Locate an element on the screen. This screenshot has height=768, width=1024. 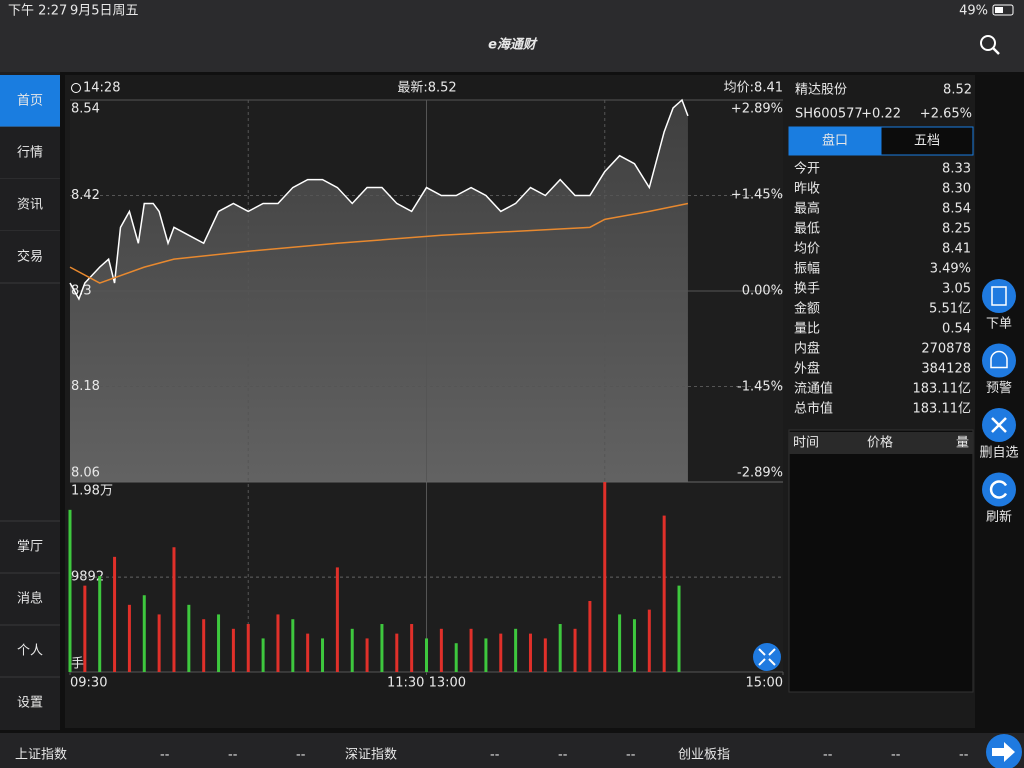
index-name: 创业板指 is located at coordinates (704, 755).